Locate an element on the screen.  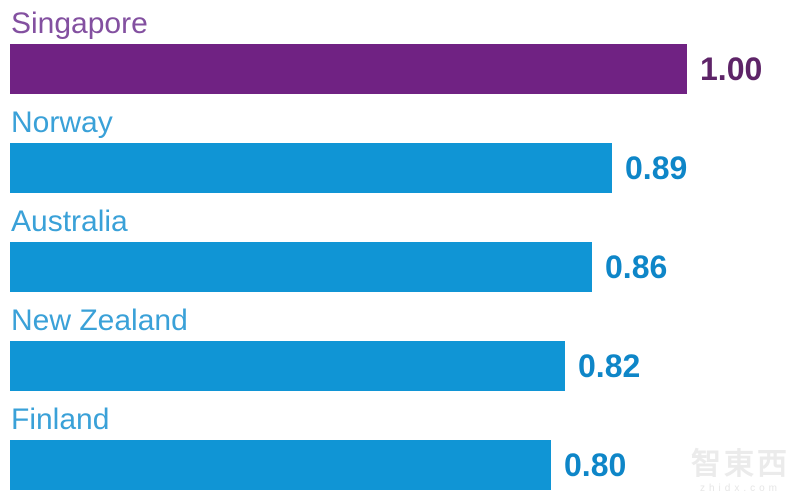
bar-norway is located at coordinates (311, 168).